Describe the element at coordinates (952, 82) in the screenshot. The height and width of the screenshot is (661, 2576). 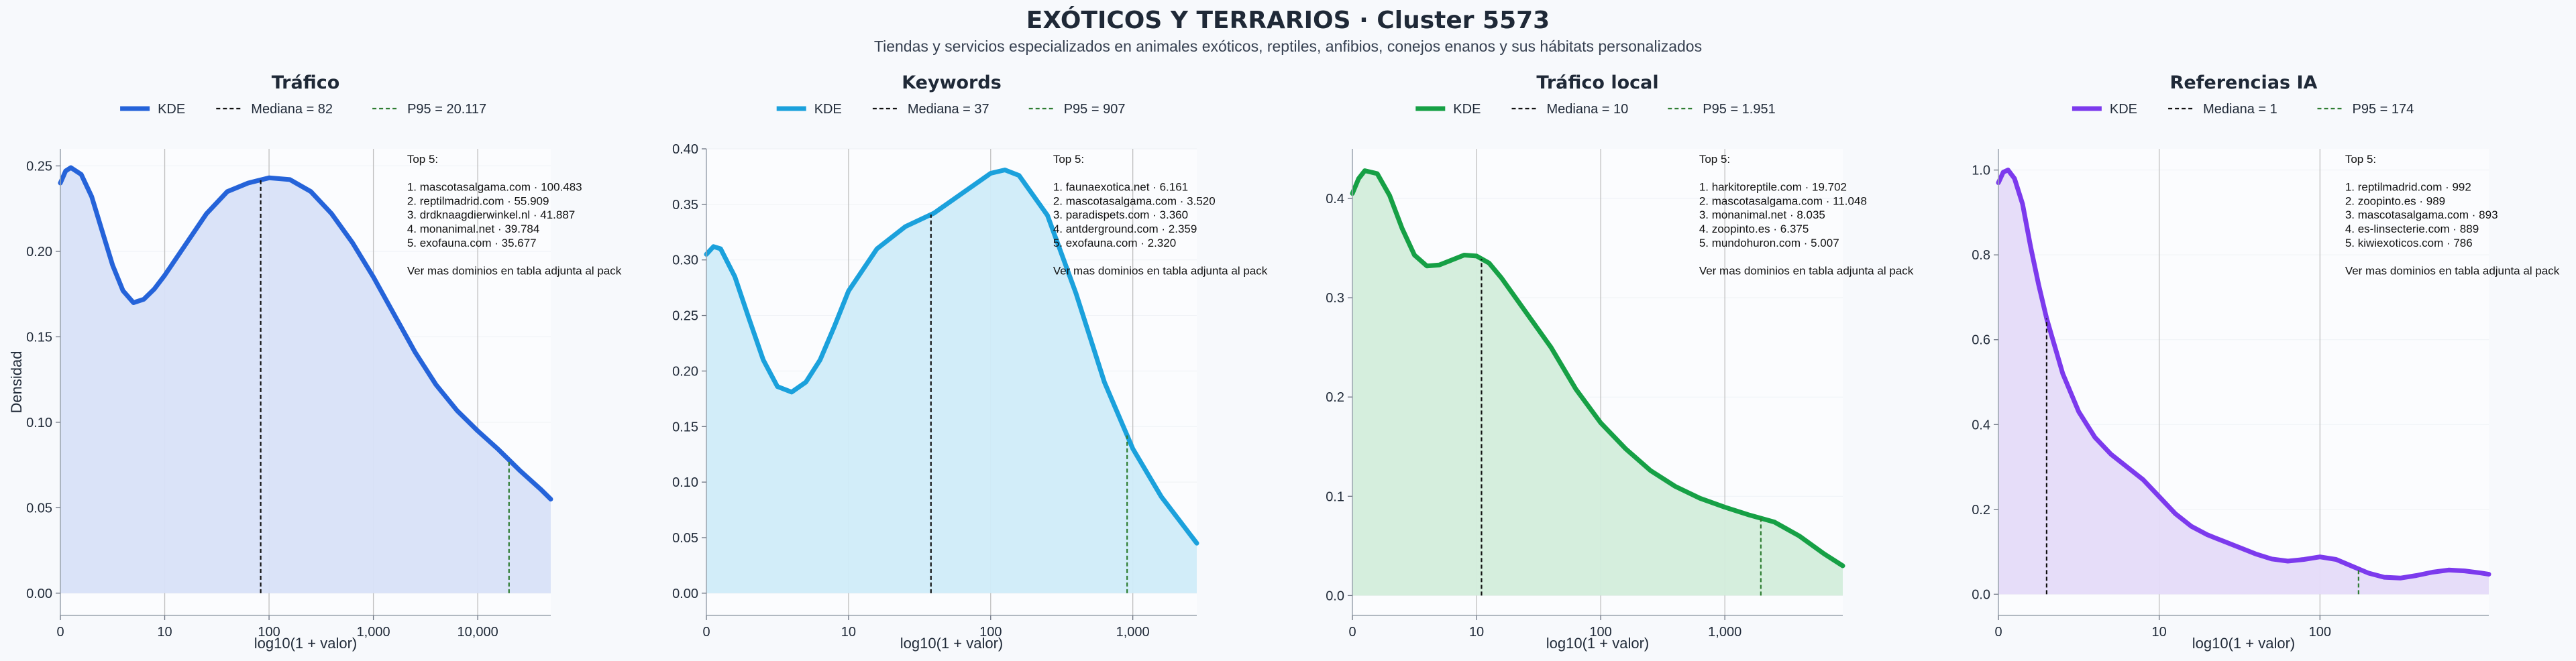
I see `panel-title: Keywords` at that location.